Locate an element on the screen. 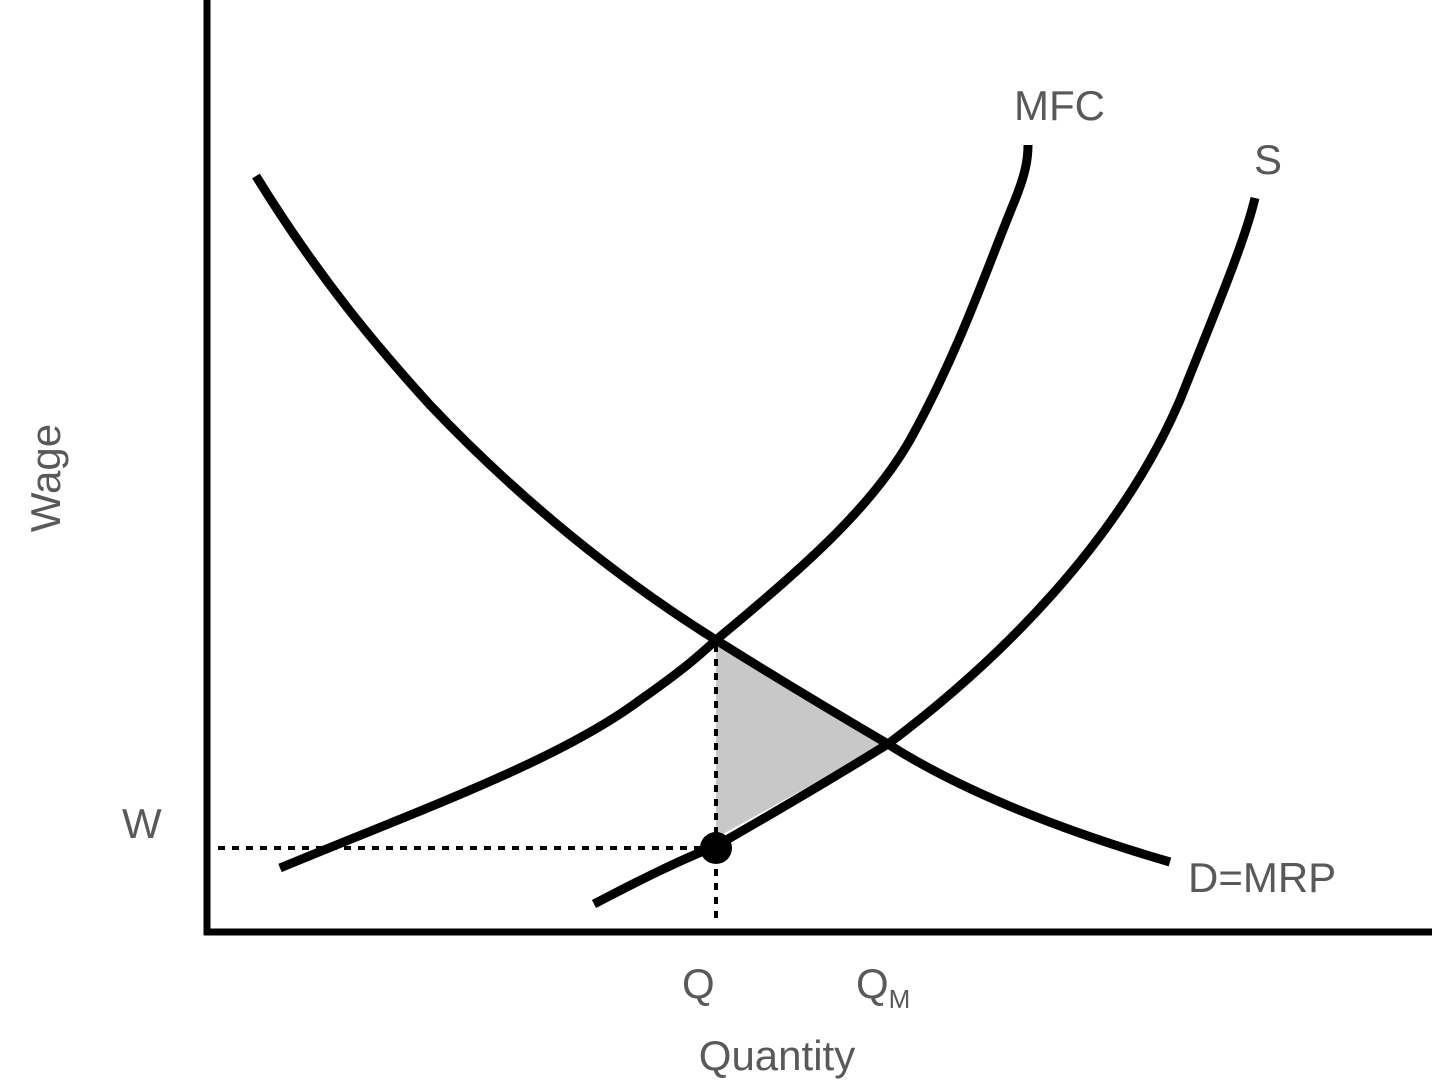 This screenshot has height=1085, width=1440. deadweight-loss-area is located at coordinates (802, 739).